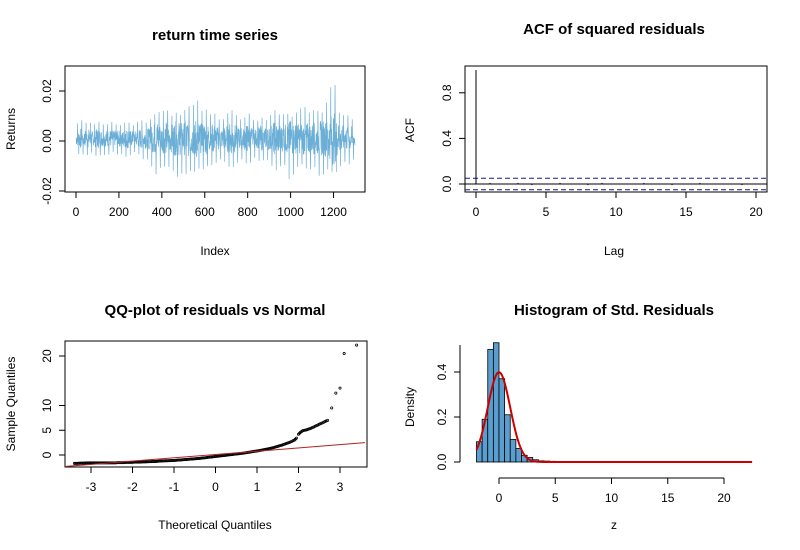 The image size is (800, 550). I want to click on chart-title: Histogram of Std. Residuals, so click(614, 310).